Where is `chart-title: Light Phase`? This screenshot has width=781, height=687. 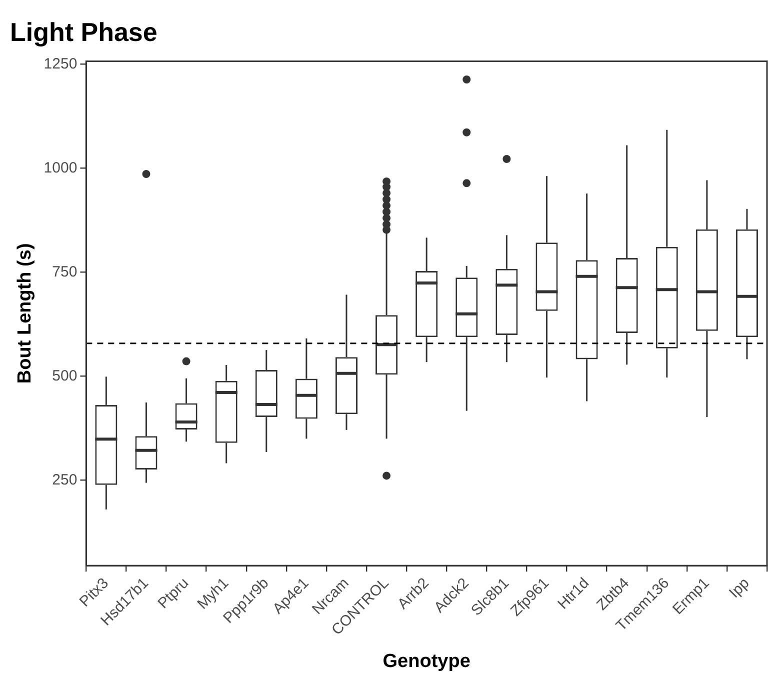 chart-title: Light Phase is located at coordinates (84, 31).